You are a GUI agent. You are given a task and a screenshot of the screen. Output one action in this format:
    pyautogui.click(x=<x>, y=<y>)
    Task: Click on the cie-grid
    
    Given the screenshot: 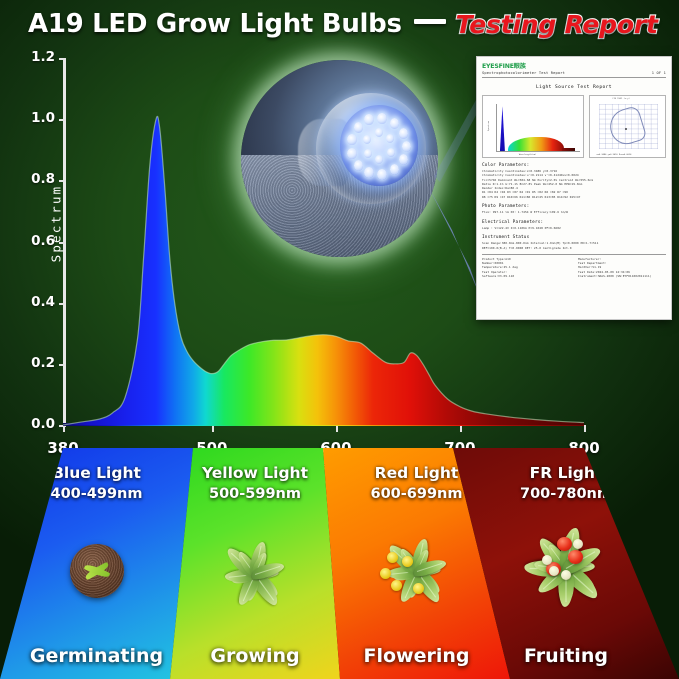 What is the action you would take?
    pyautogui.click(x=629, y=126)
    